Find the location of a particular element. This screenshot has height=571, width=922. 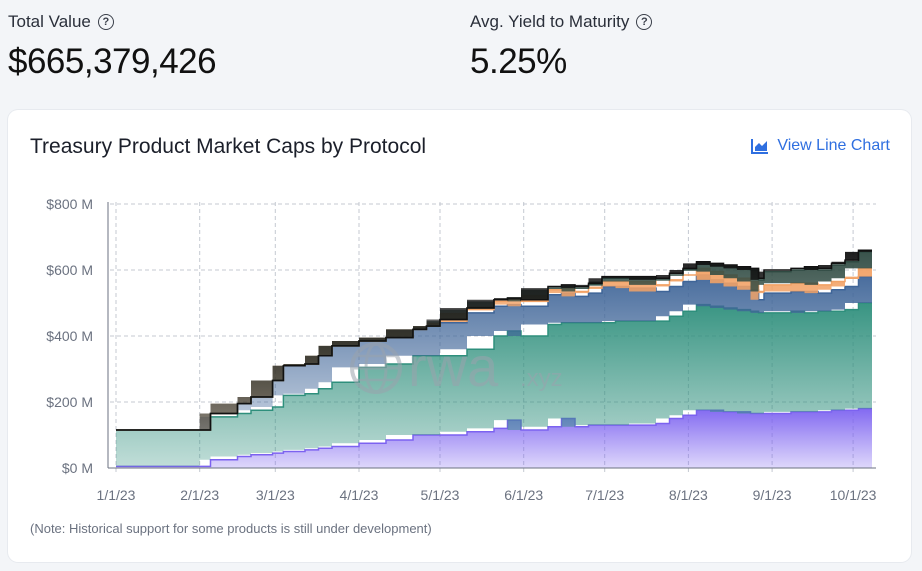

area-chart-icon is located at coordinates (760, 146).